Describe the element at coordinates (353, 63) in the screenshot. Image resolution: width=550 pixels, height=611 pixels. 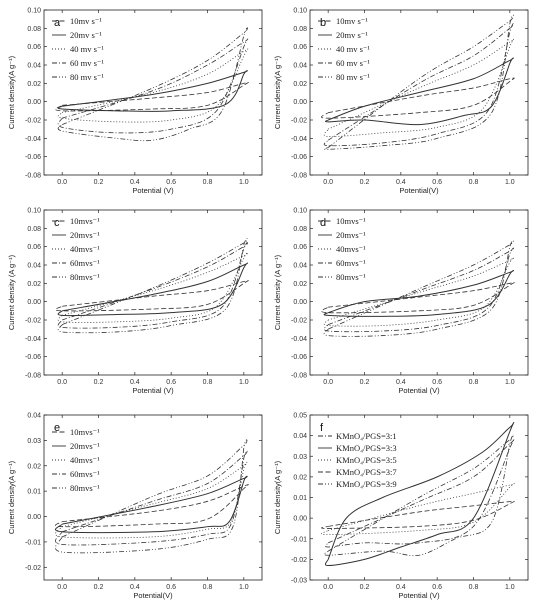
I see `legend-entry-label: 60 mv s⁻¹` at that location.